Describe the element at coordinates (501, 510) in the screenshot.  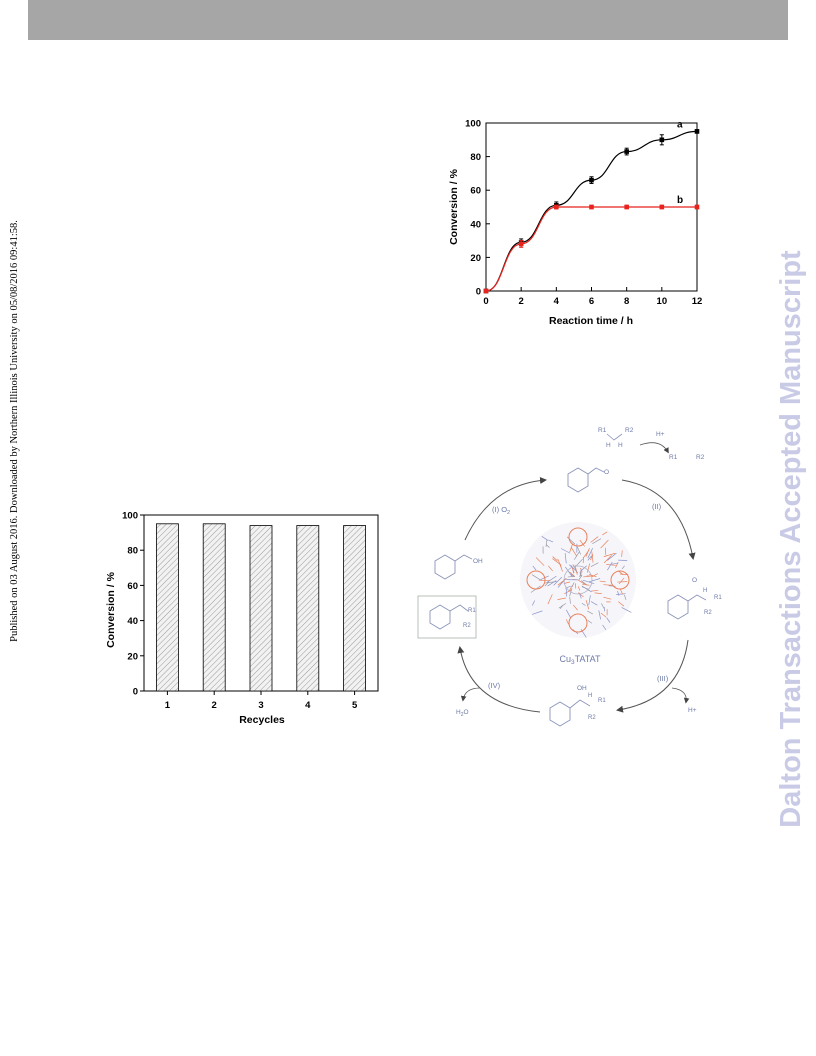
I see `step-label-i: (I) O2` at that location.